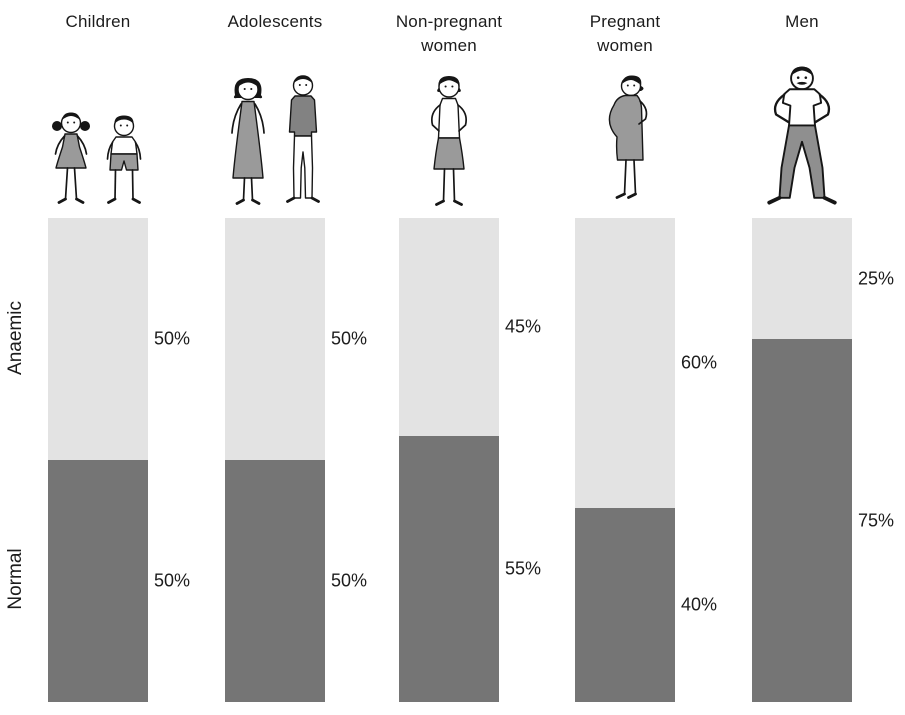 The height and width of the screenshot is (715, 905). I want to click on category-title-line1: Adolescents, so click(275, 21).